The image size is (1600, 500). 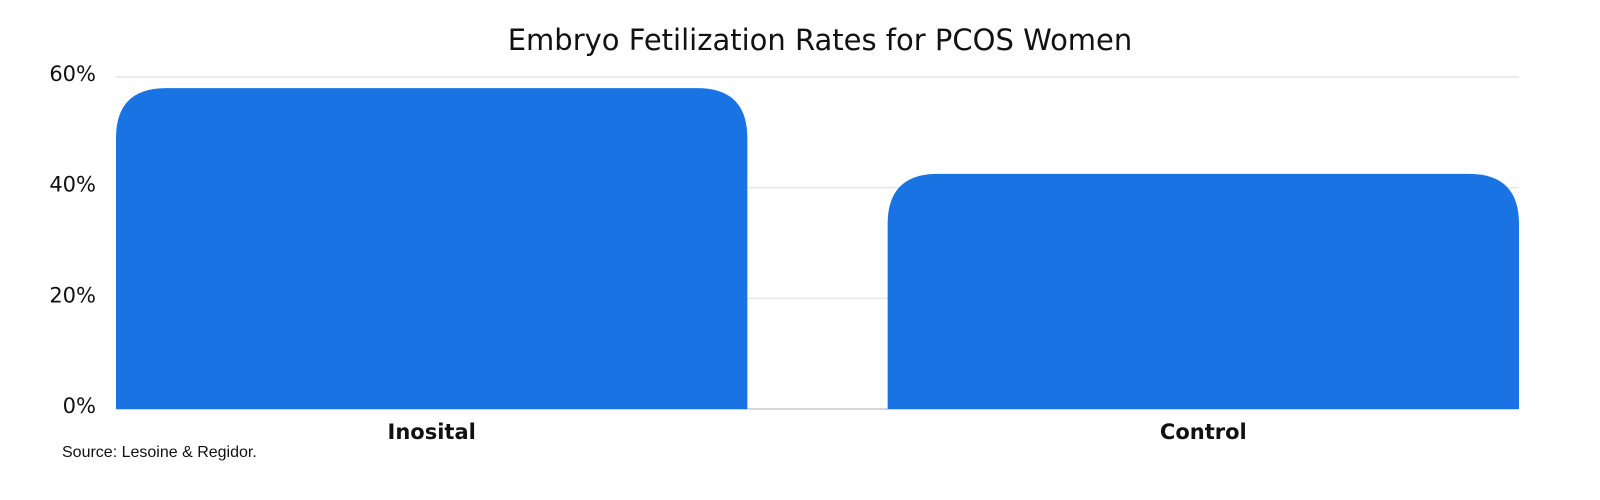 I want to click on chart-title: Embryo Fetilization Rates for PCOS Women, so click(x=820, y=40).